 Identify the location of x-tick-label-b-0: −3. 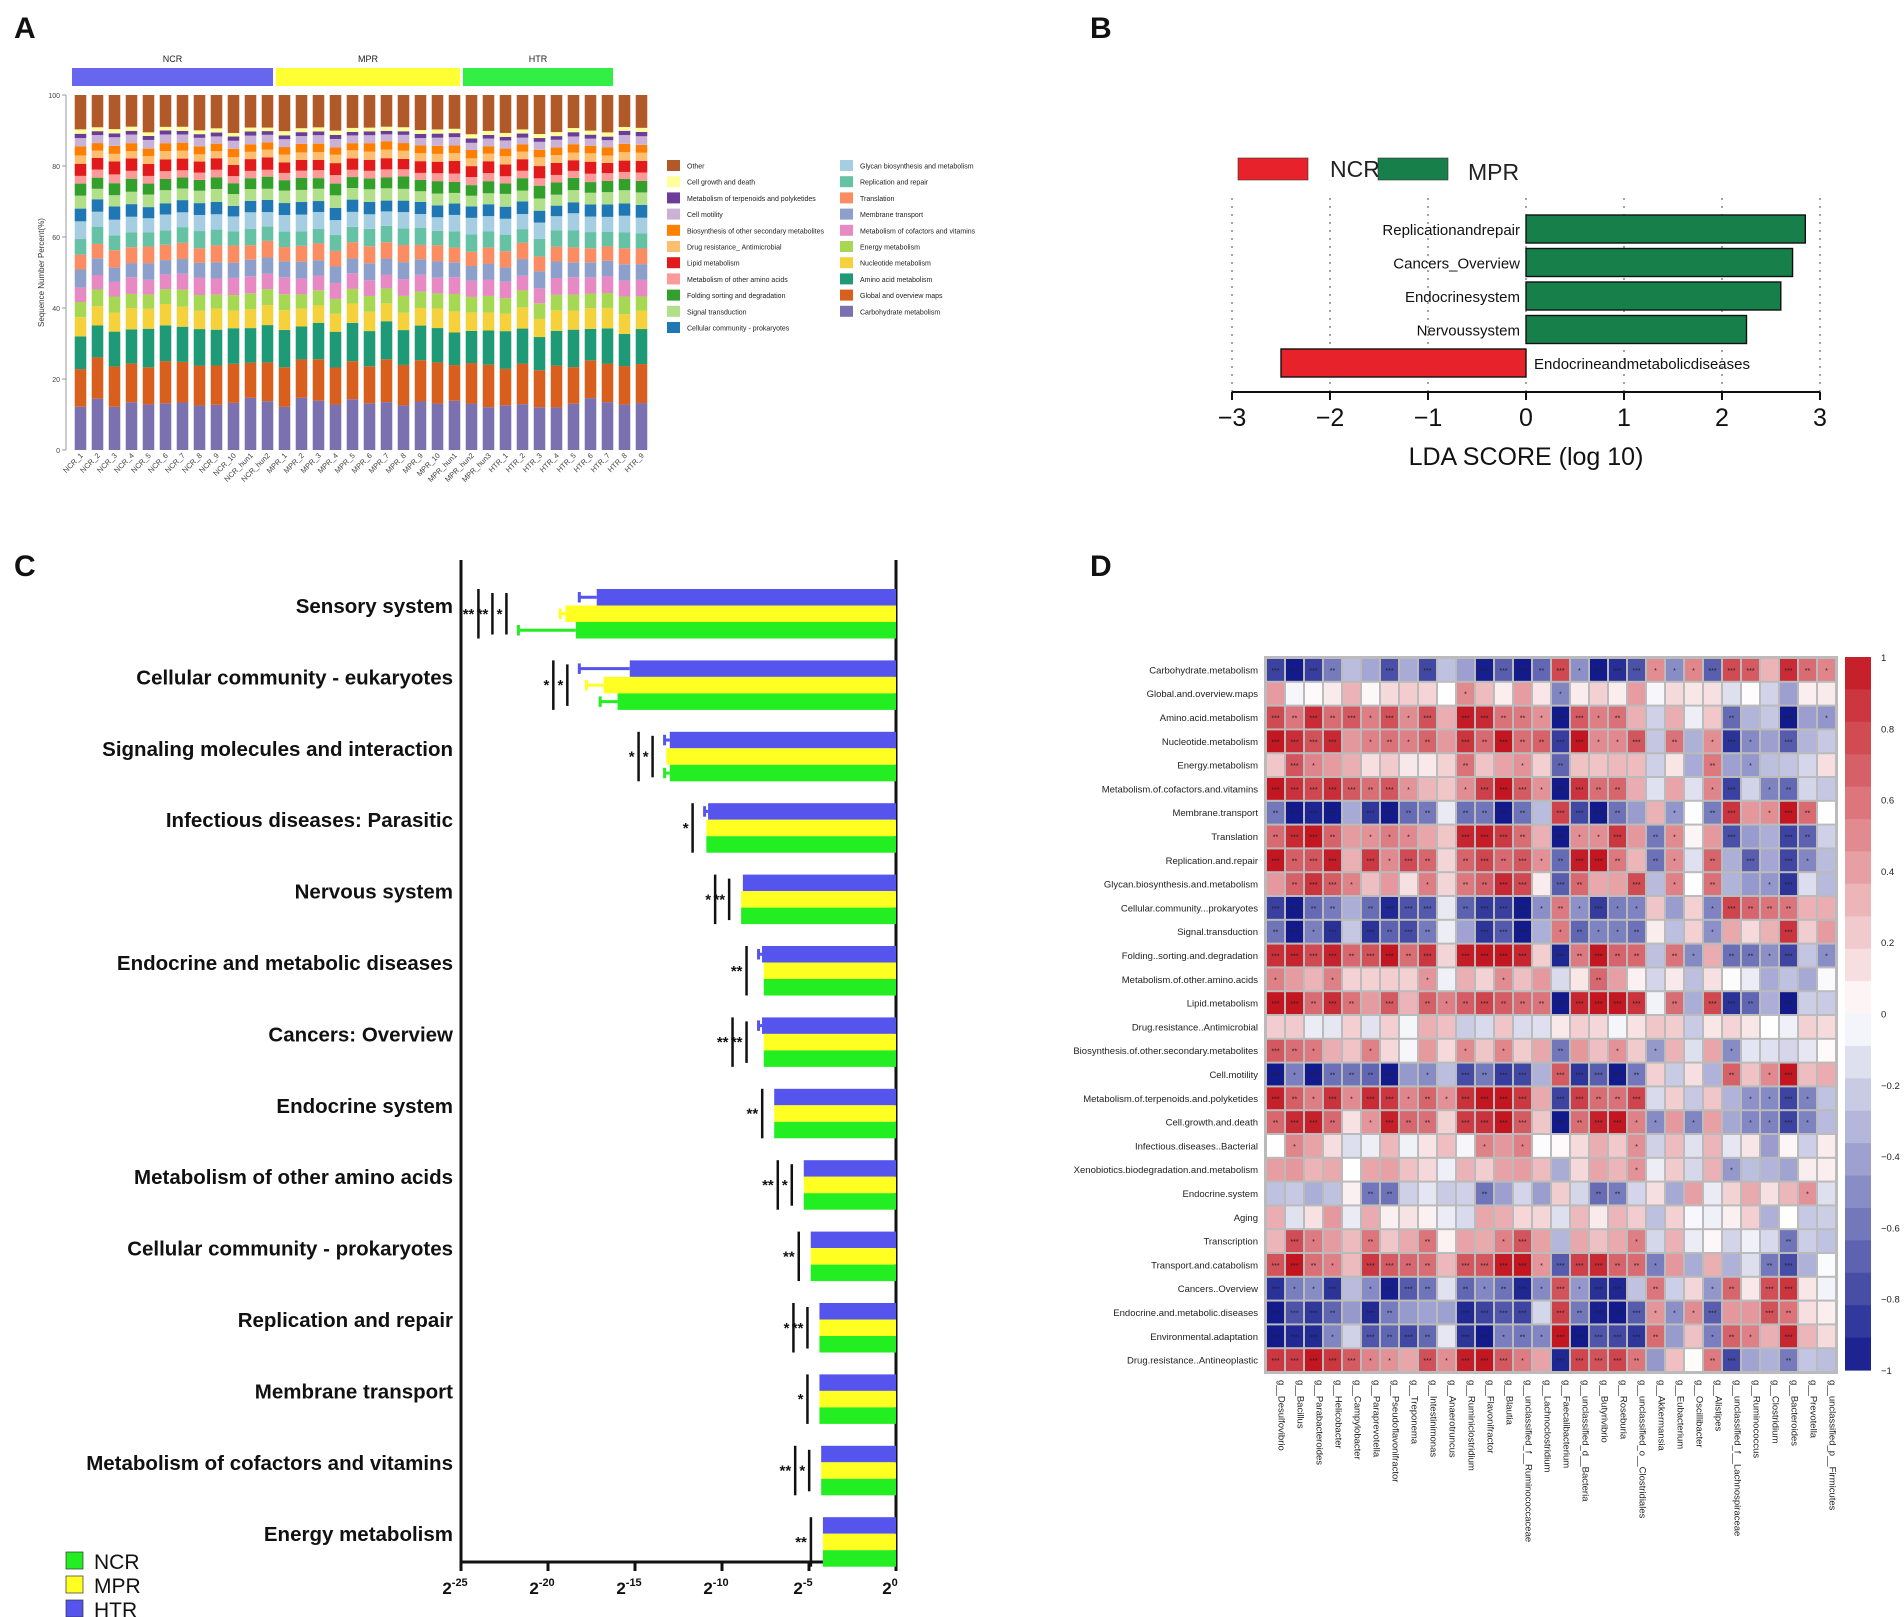
(1232, 418).